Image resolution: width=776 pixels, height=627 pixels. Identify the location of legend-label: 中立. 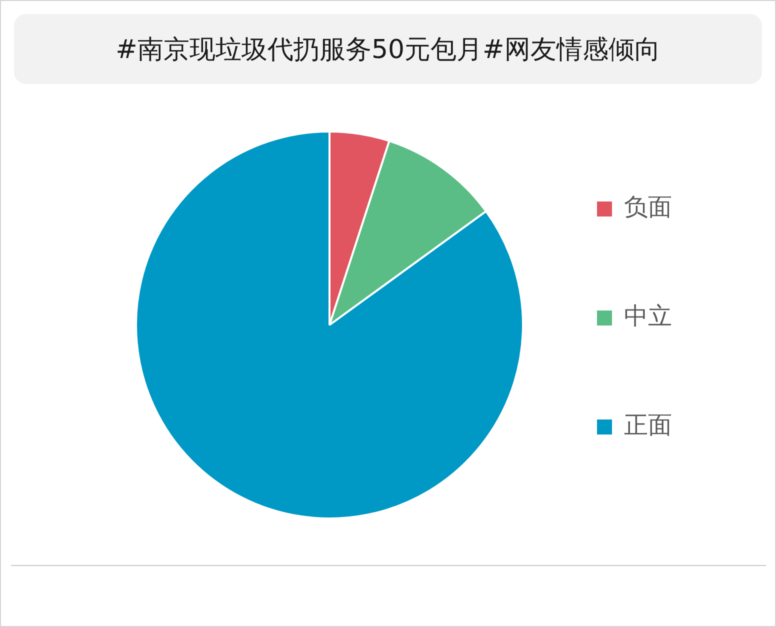
(648, 316).